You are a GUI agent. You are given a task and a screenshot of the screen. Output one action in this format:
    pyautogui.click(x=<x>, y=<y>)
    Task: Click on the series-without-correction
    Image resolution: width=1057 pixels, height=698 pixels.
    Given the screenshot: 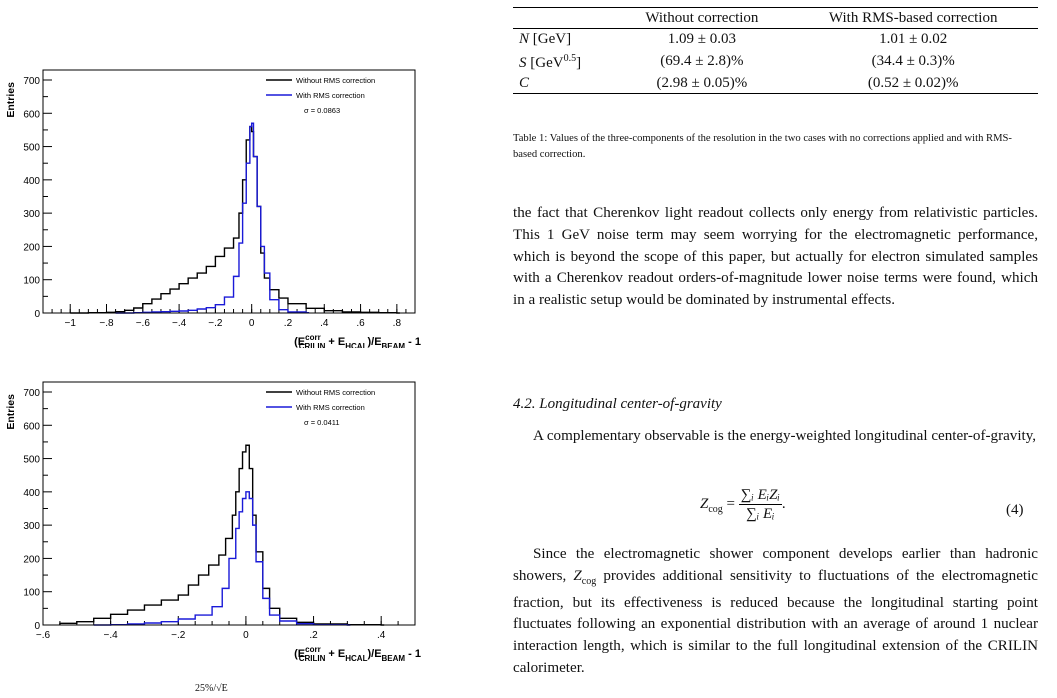 What is the action you would take?
    pyautogui.click(x=235, y=219)
    